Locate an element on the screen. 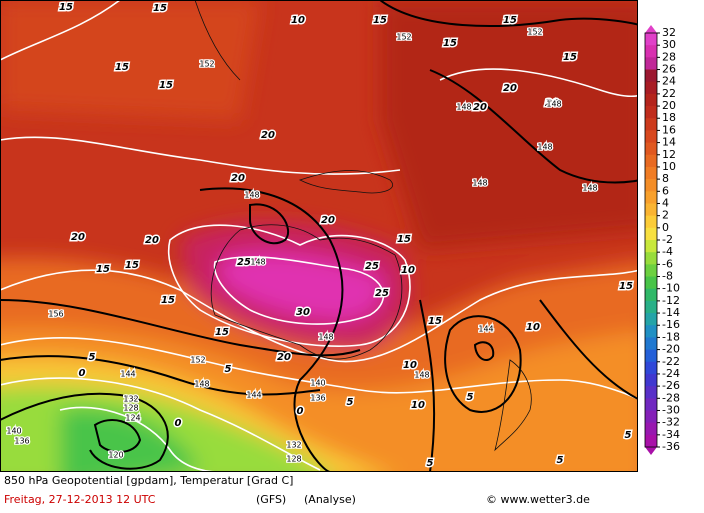 Image resolution: width=704 pixels, height=513 pixels. colorbar-label: 32 is located at coordinates (669, 32).